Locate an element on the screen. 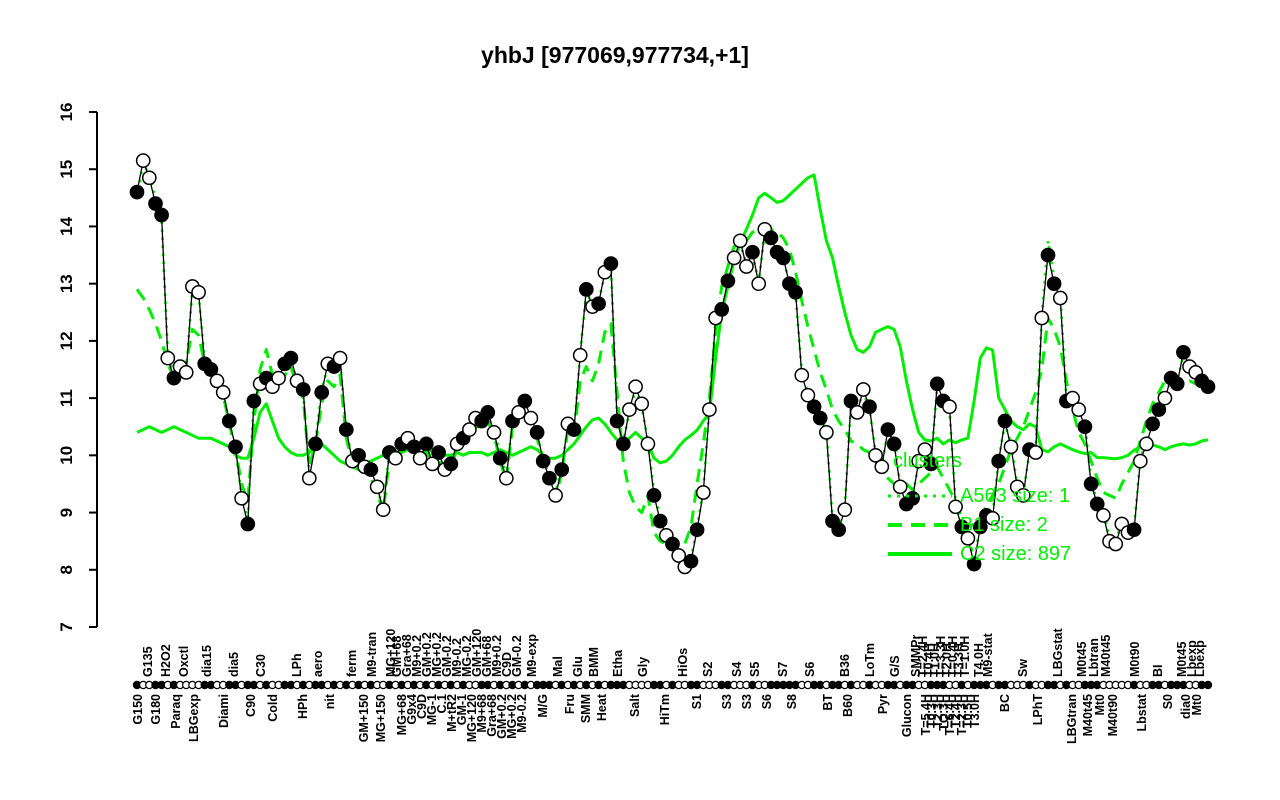 The height and width of the screenshot is (800, 1280). condition-label: M9-stat is located at coordinates (988, 654).